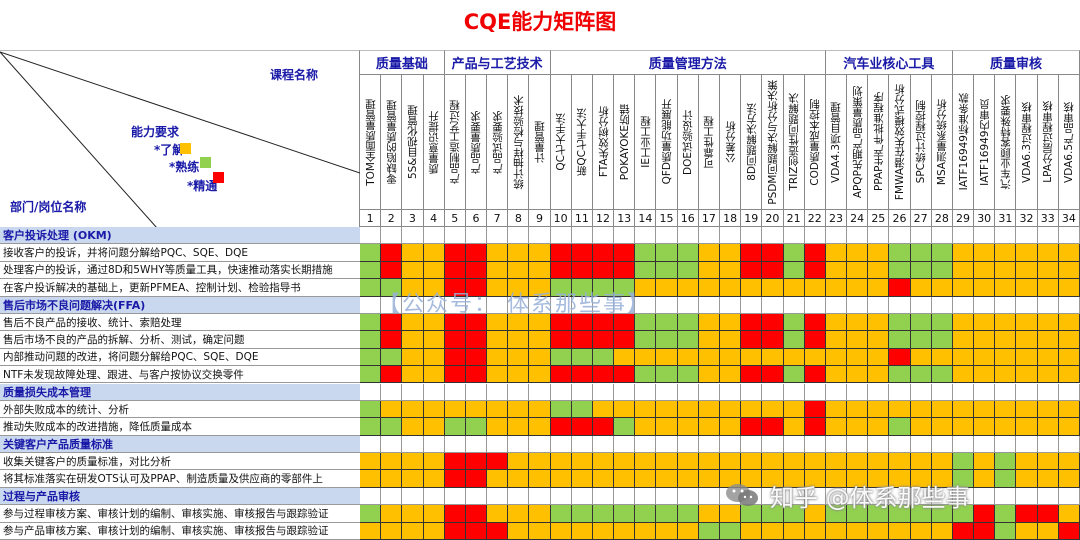 The height and width of the screenshot is (540, 1080). Describe the element at coordinates (370, 142) in the screenshot. I see `course-name: TOM全面质量管理` at that location.